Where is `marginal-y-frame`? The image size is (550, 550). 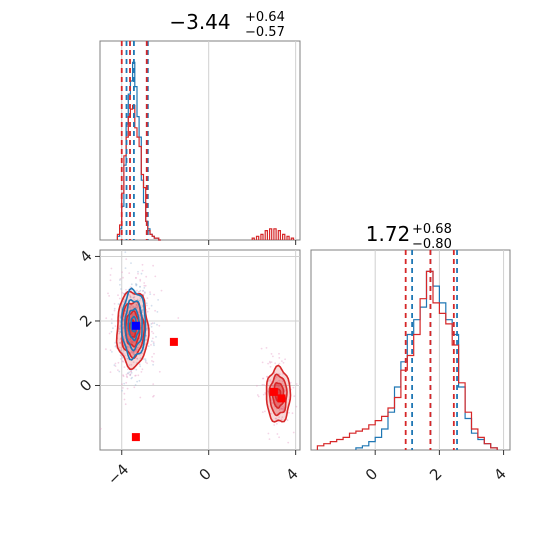
marginal-y-frame is located at coordinates (410, 350).